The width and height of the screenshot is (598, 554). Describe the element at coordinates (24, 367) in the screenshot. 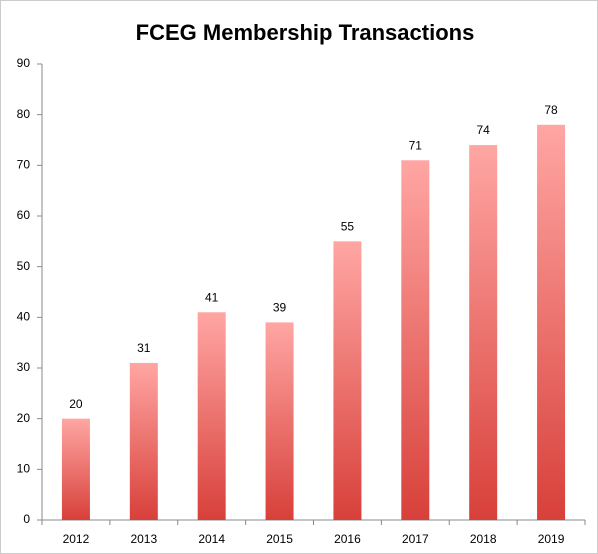

I see `y-tick-label: 30` at that location.